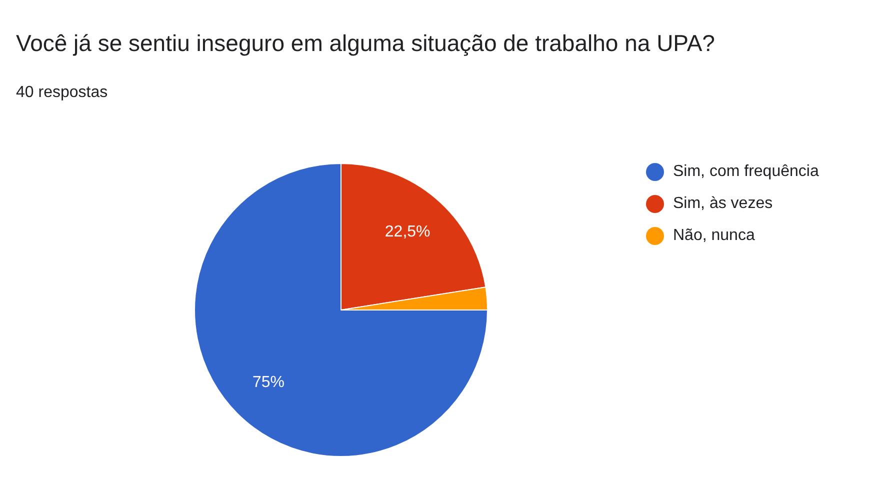 This screenshot has height=486, width=879. What do you see at coordinates (407, 231) in the screenshot?
I see `data-label: 22,5%` at bounding box center [407, 231].